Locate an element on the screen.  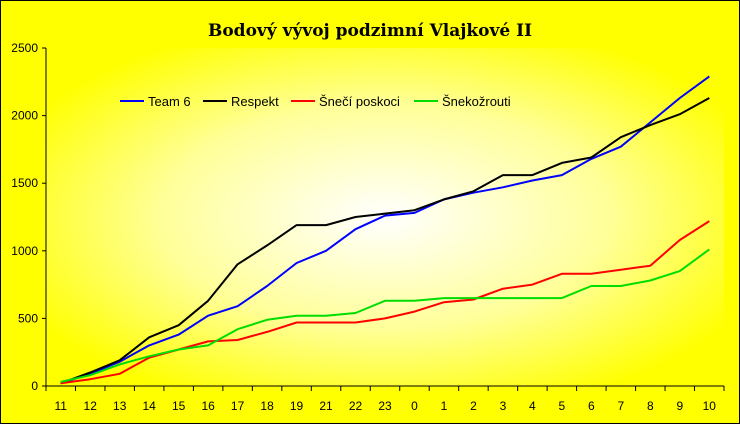
x-tick-label: 10 is located at coordinates (710, 406).